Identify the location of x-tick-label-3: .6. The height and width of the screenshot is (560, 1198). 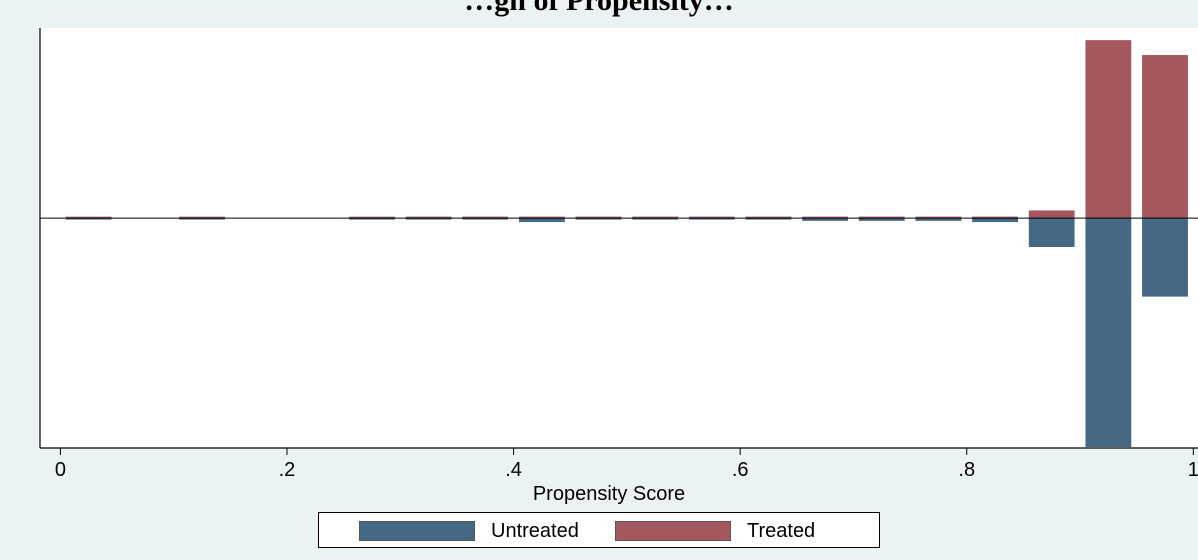
(740, 470).